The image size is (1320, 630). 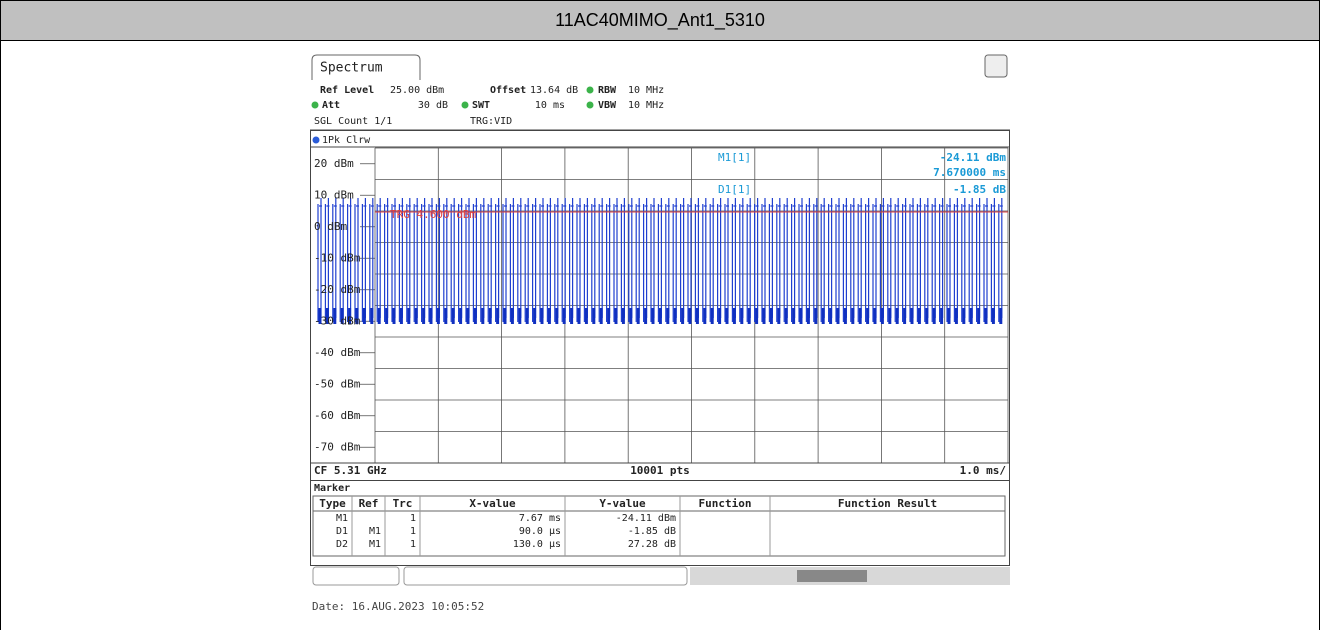 What do you see at coordinates (540, 531) in the screenshot?
I see `label: 90.0 µs` at bounding box center [540, 531].